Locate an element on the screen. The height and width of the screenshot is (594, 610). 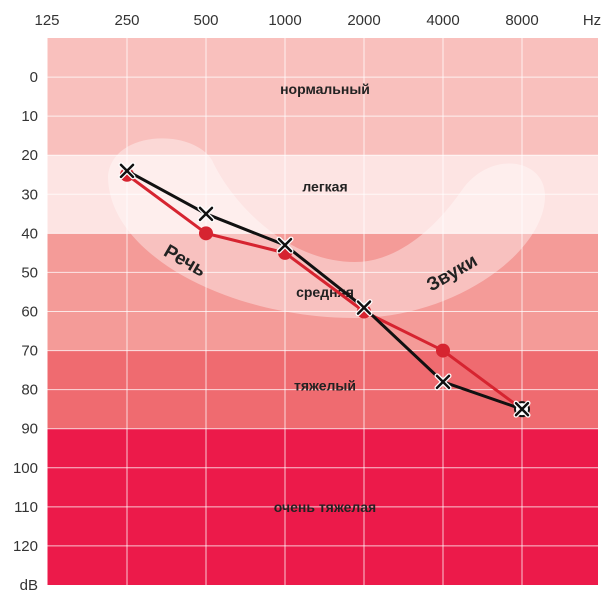
x-tick-label: 250 is located at coordinates (126, 20).